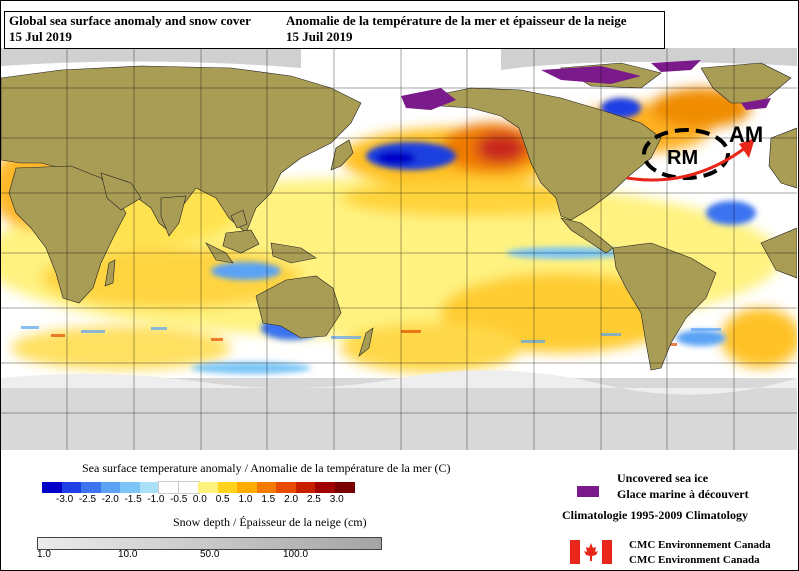 The height and width of the screenshot is (571, 799). I want to click on annotation-arrow, so click(686, 164).